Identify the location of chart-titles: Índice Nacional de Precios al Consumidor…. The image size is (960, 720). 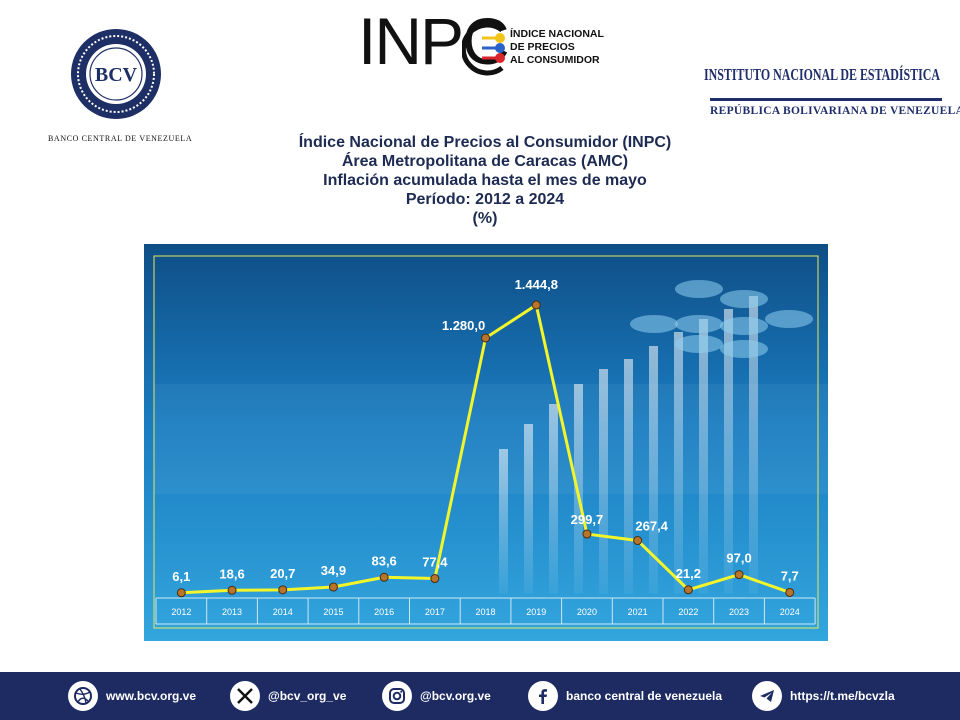
(485, 180).